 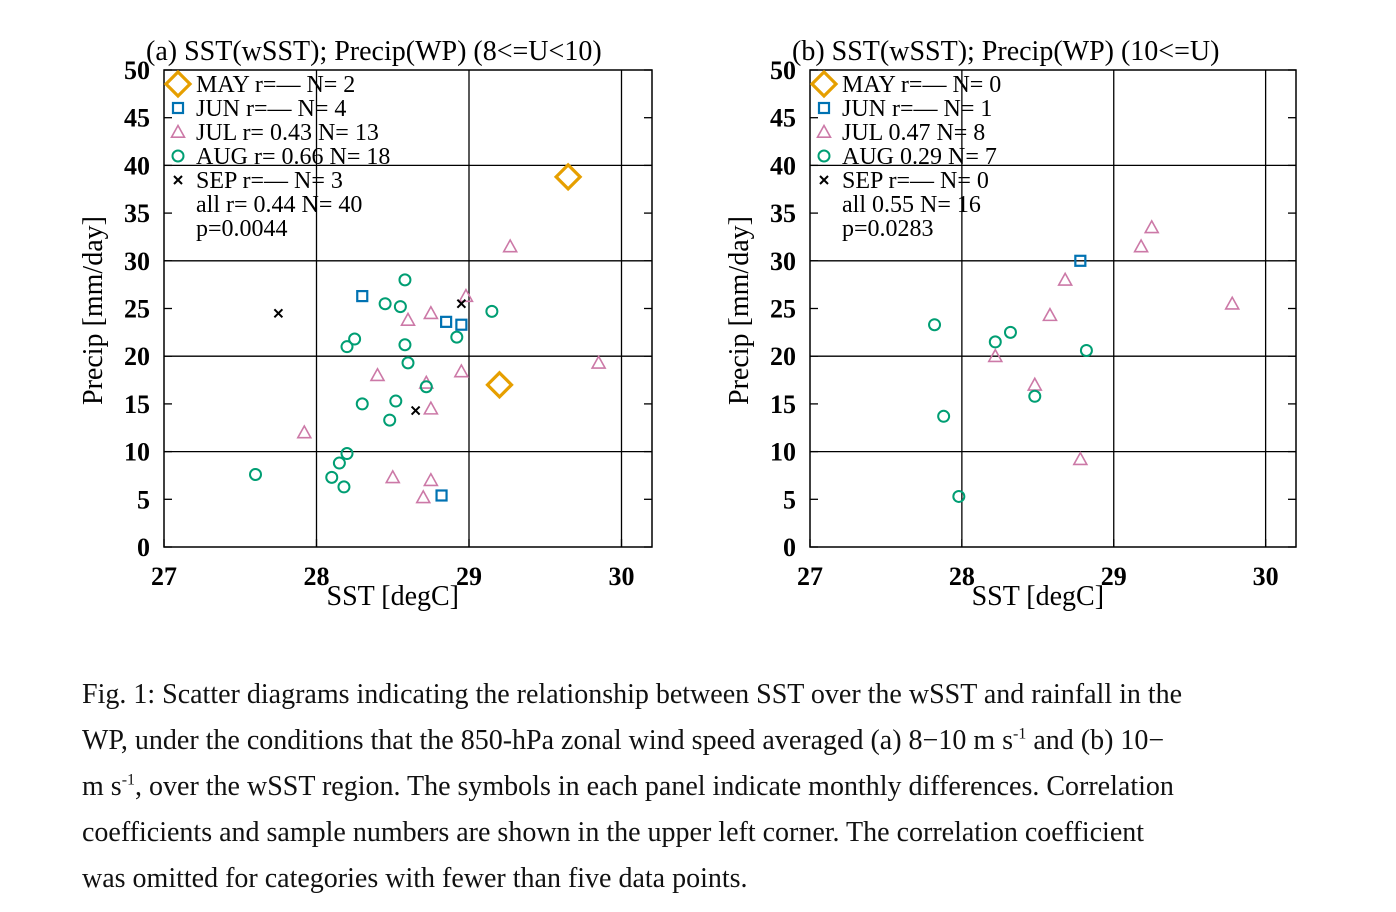 I want to click on legend-entry: AUG 0.29 N= 7, so click(x=919, y=157).